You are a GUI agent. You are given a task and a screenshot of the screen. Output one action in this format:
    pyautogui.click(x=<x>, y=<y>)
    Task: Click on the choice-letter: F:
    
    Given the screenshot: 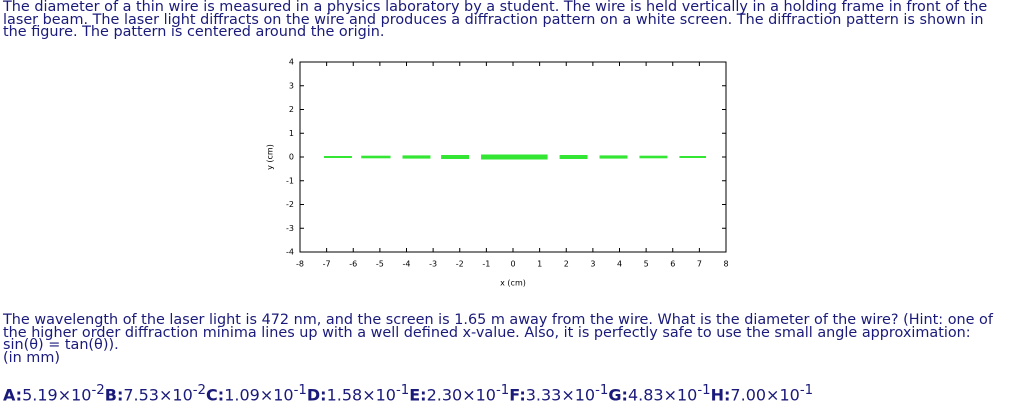 What is the action you would take?
    pyautogui.click(x=517, y=395)
    